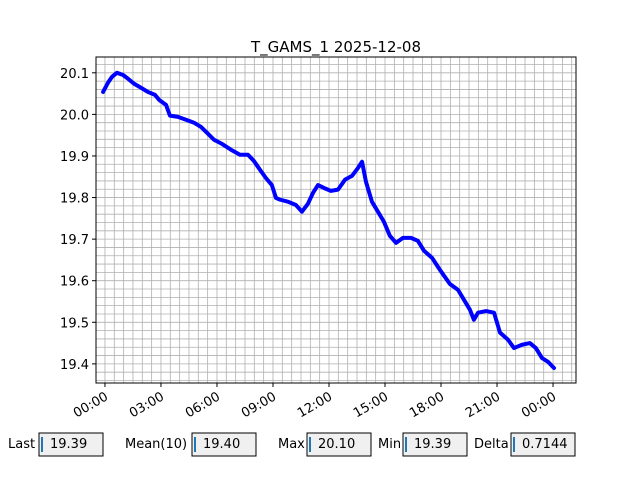 This screenshot has width=640, height=480. Describe the element at coordinates (389, 444) in the screenshot. I see `widget-label: Min` at that location.